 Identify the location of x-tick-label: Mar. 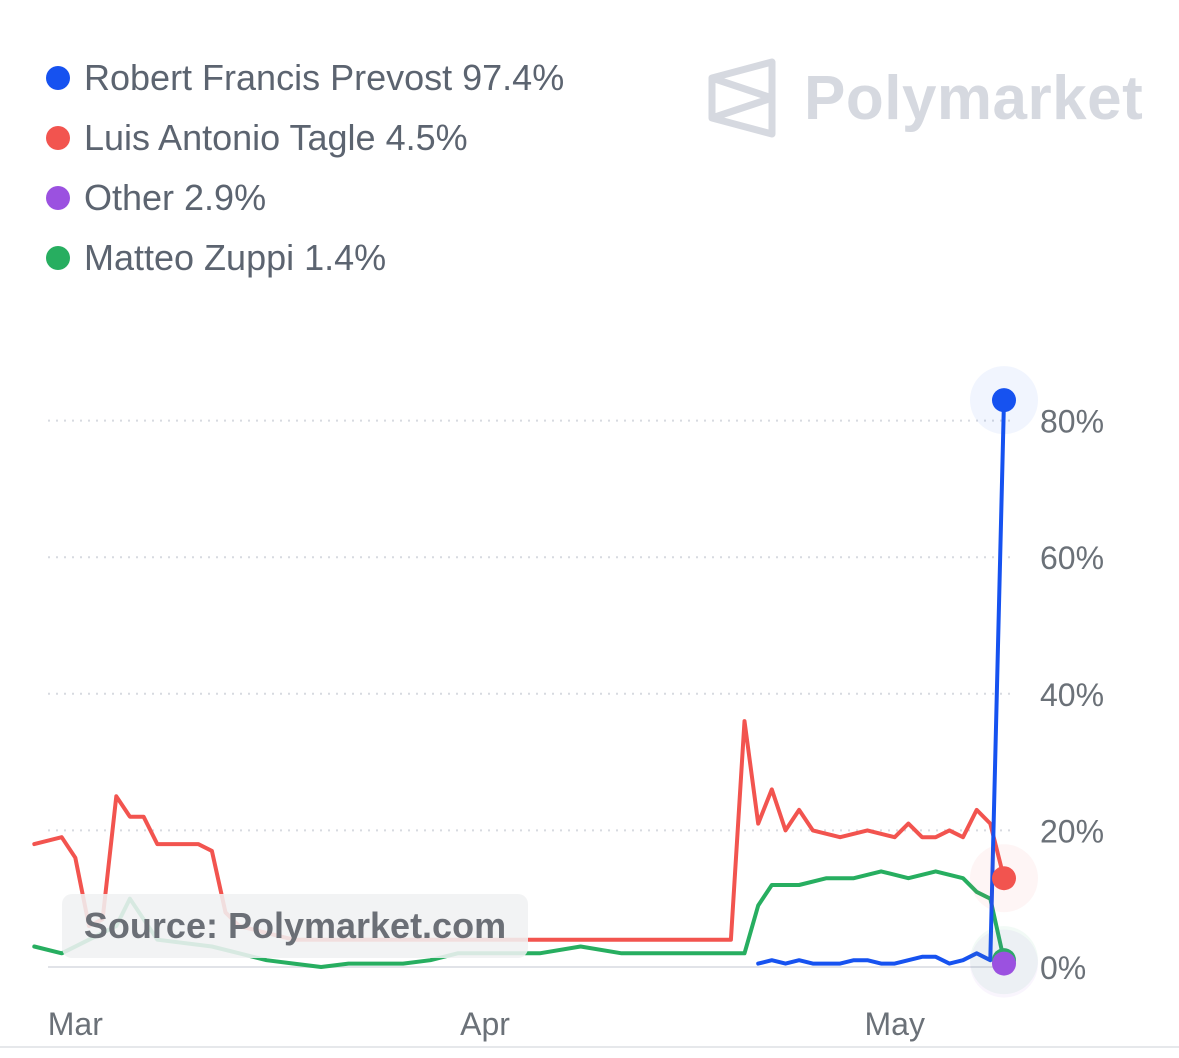
(75, 1024).